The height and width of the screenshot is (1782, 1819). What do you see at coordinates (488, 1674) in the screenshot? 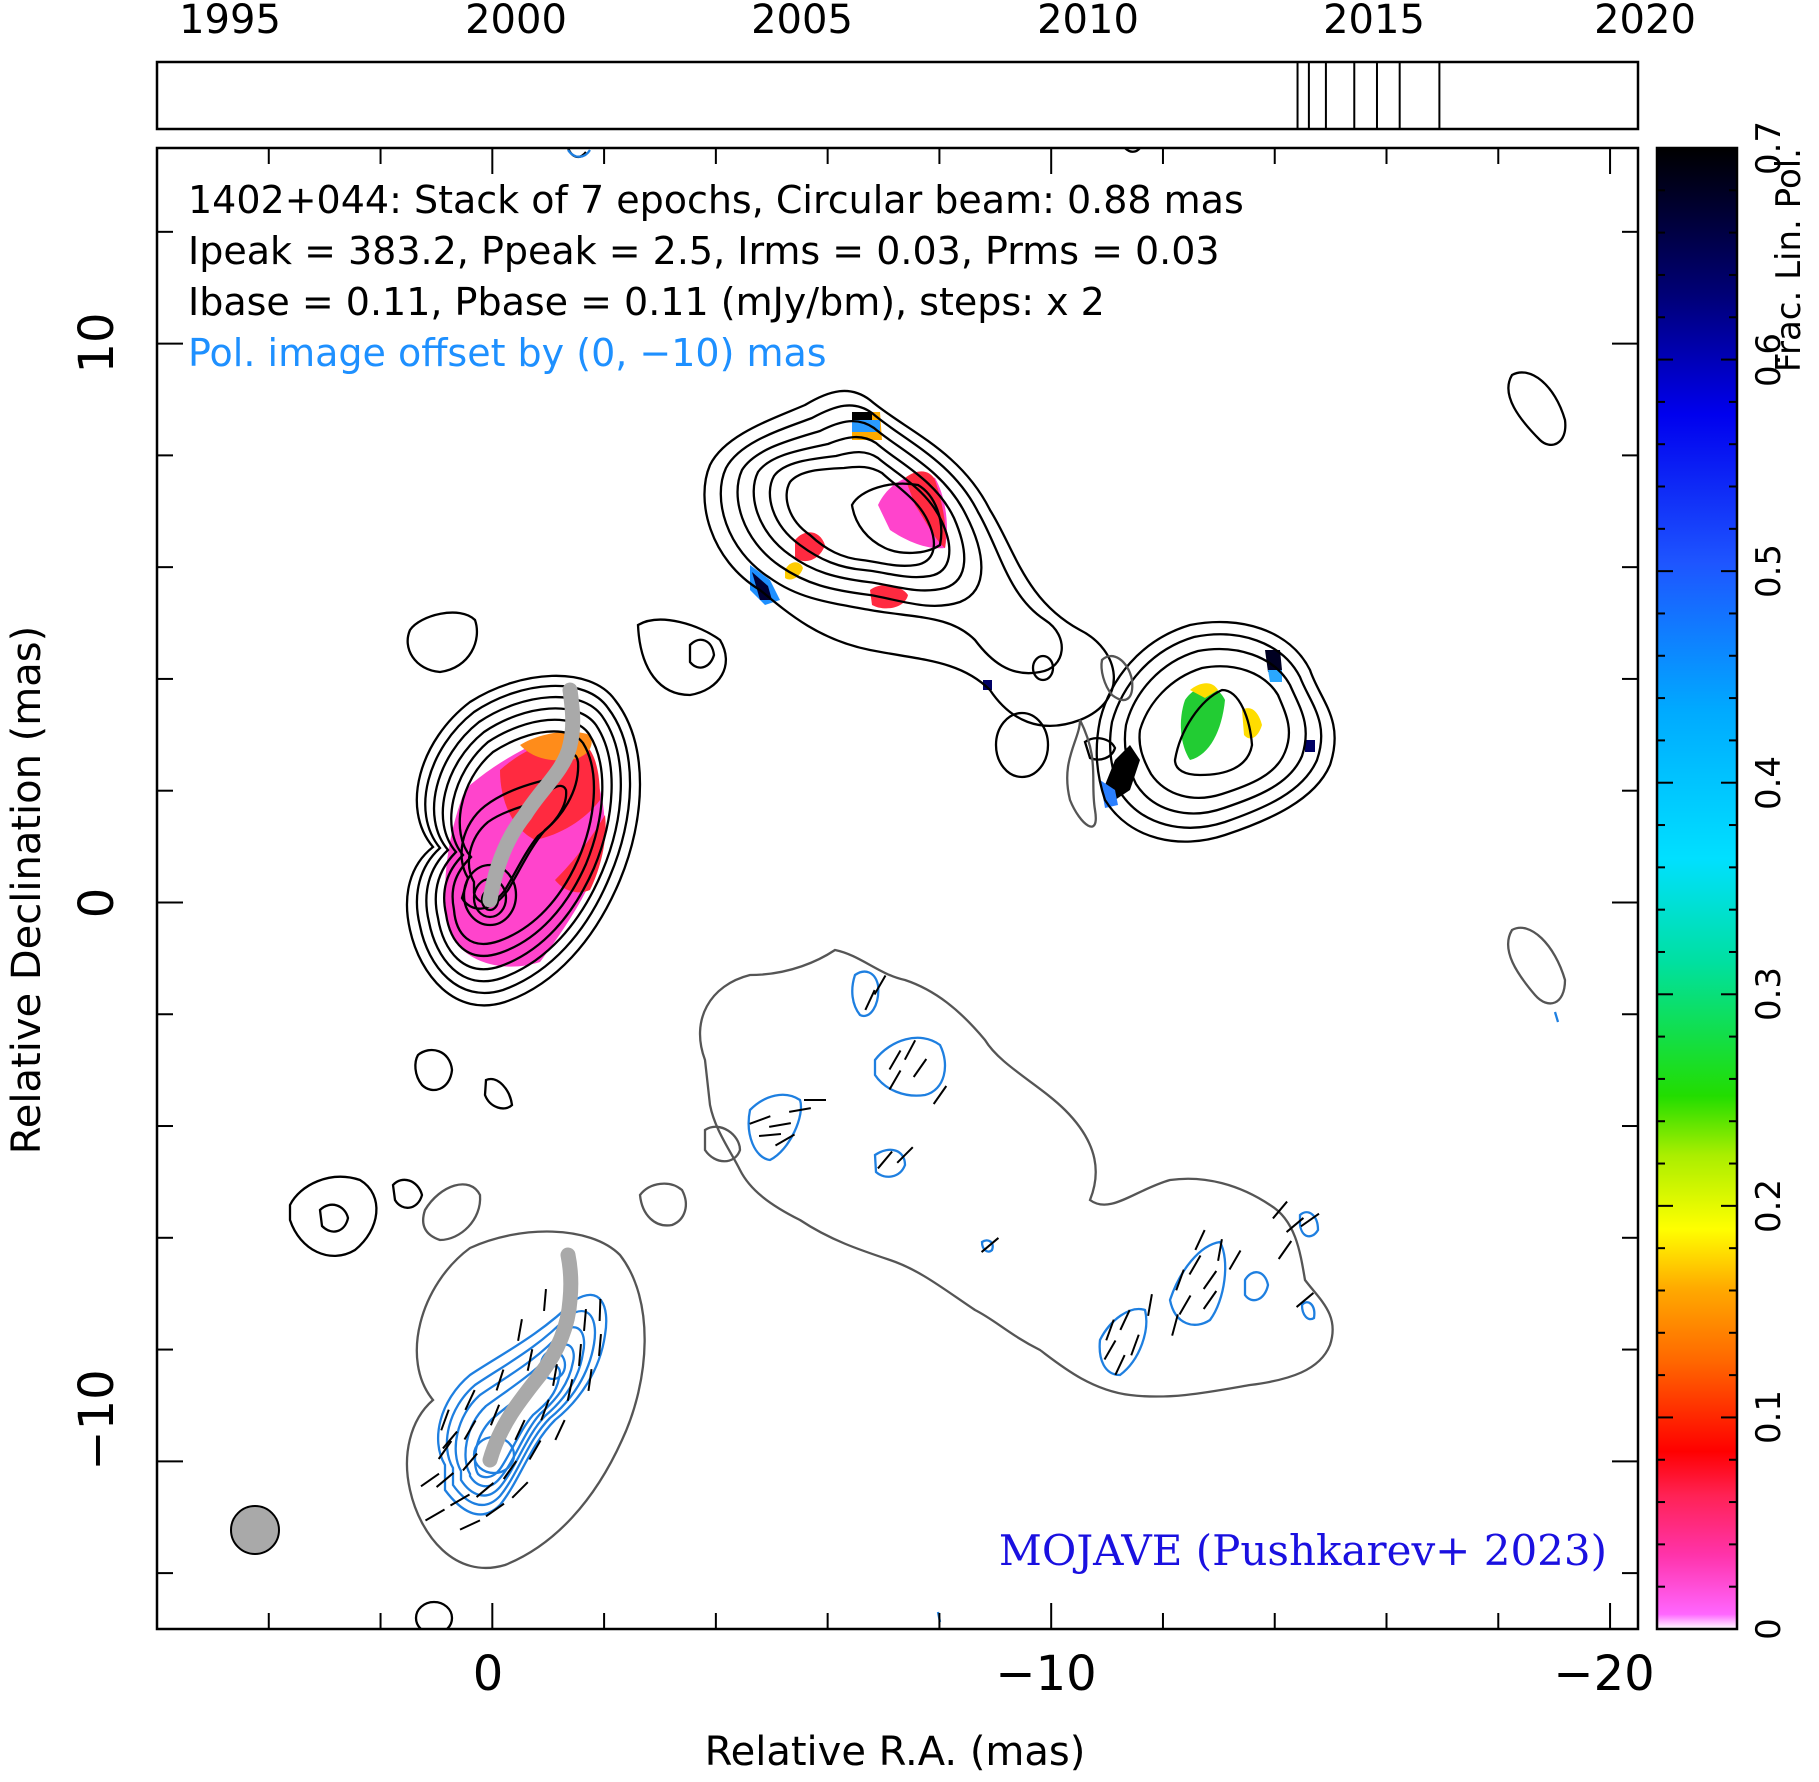
I see `x-tick-label: 0` at bounding box center [488, 1674].